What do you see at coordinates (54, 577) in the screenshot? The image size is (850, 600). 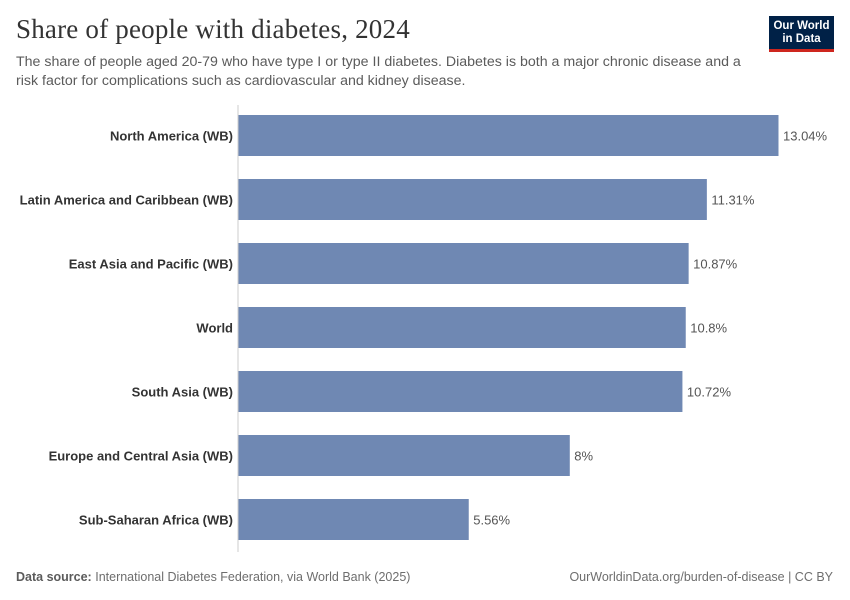 I see `data-source-label: Data source:` at bounding box center [54, 577].